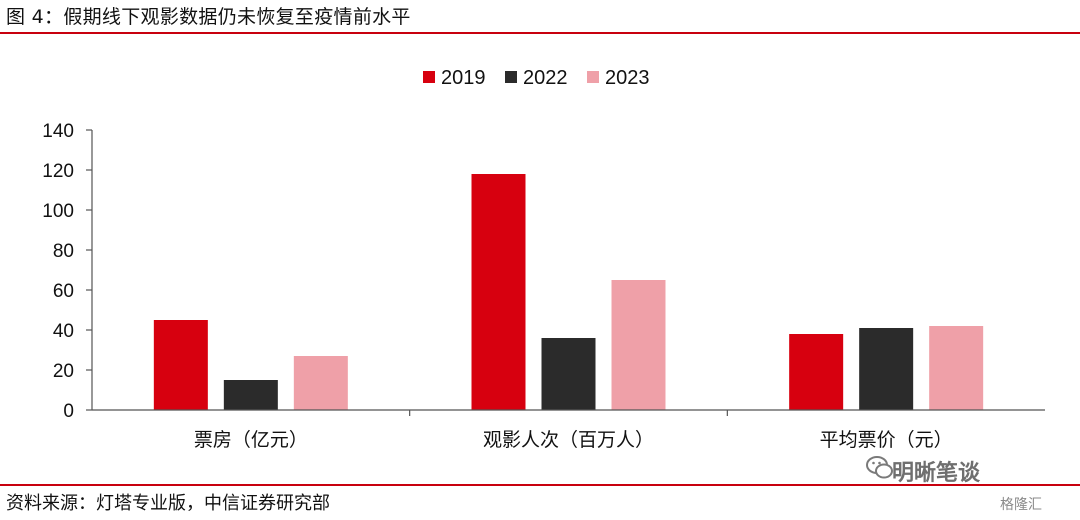  I want to click on legend-swatch-2019, so click(429, 77).